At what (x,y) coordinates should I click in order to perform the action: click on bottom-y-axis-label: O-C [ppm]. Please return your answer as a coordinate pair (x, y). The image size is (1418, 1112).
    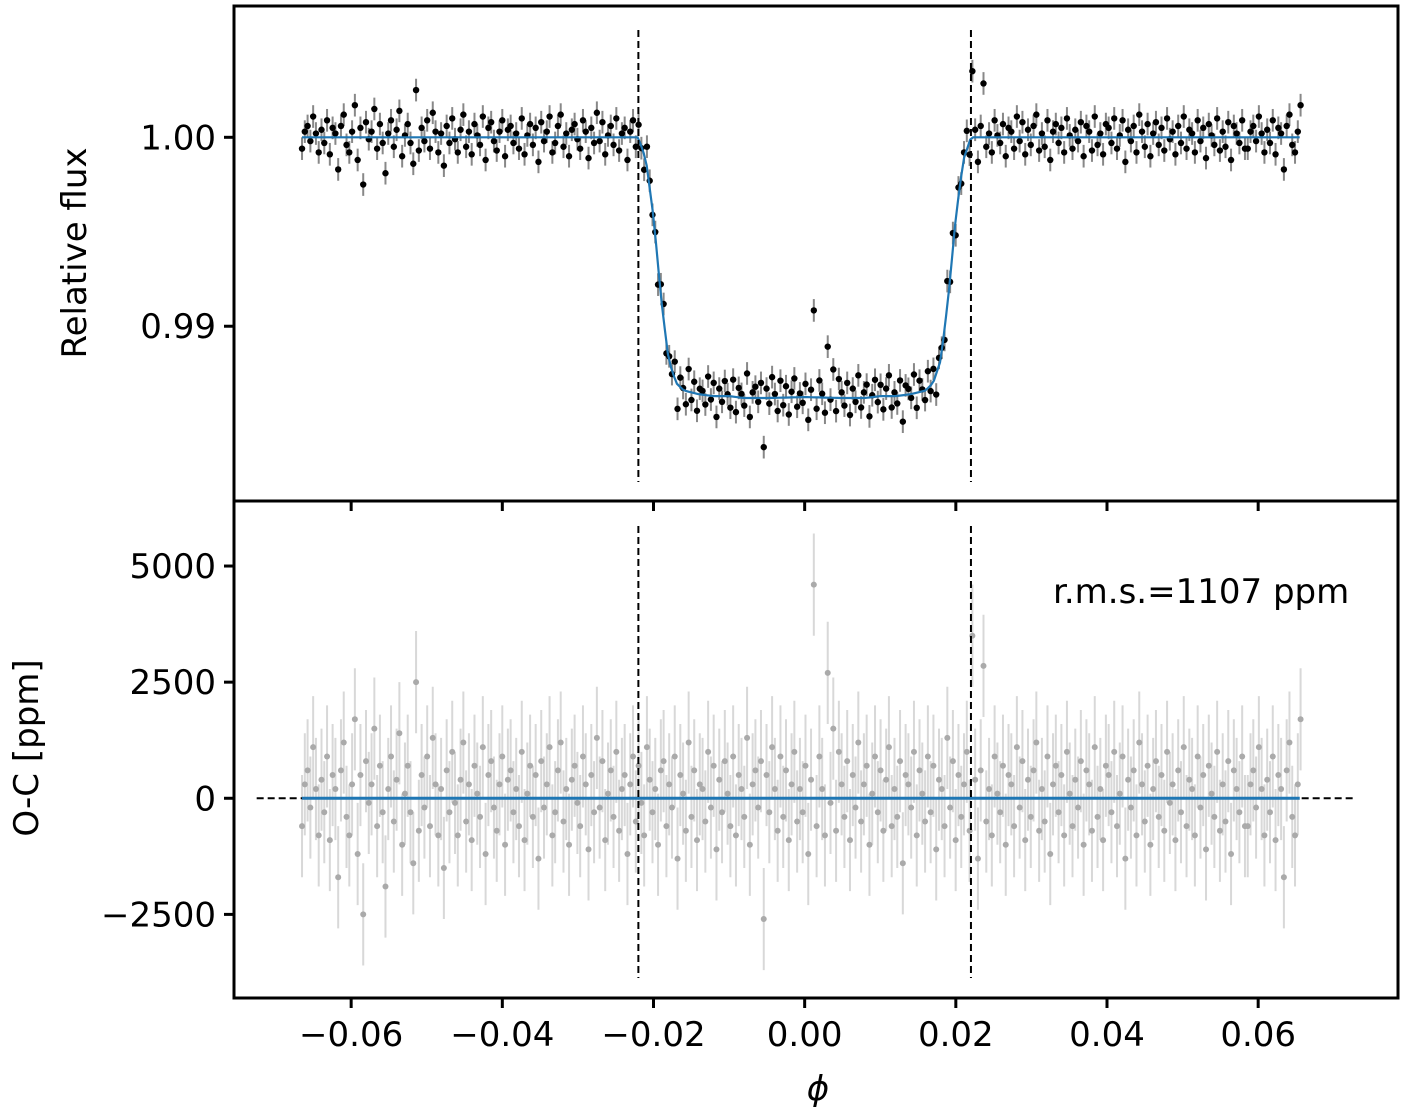
    Looking at the image, I should click on (27, 747).